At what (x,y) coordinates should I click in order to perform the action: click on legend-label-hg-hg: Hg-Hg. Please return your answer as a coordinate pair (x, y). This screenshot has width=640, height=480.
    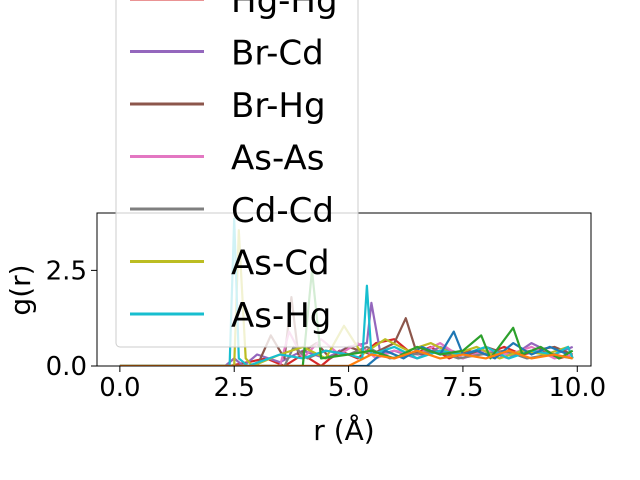
    Looking at the image, I should click on (284, 10).